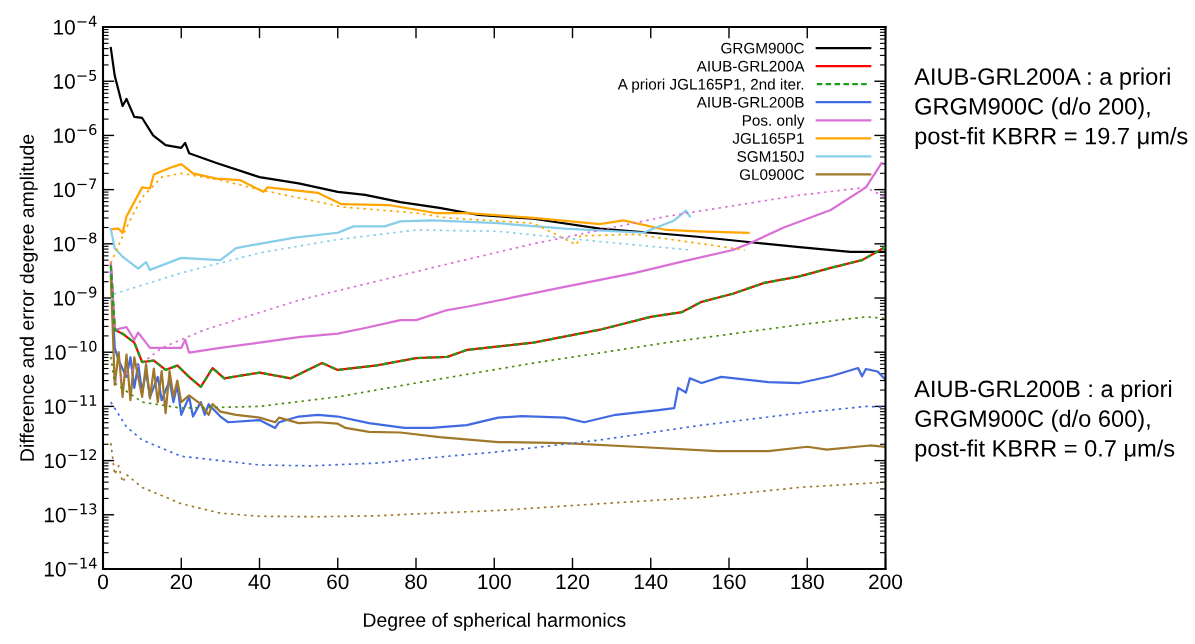 The image size is (1195, 644). Describe the element at coordinates (762, 48) in the screenshot. I see `legend-label: GRGM900C` at that location.